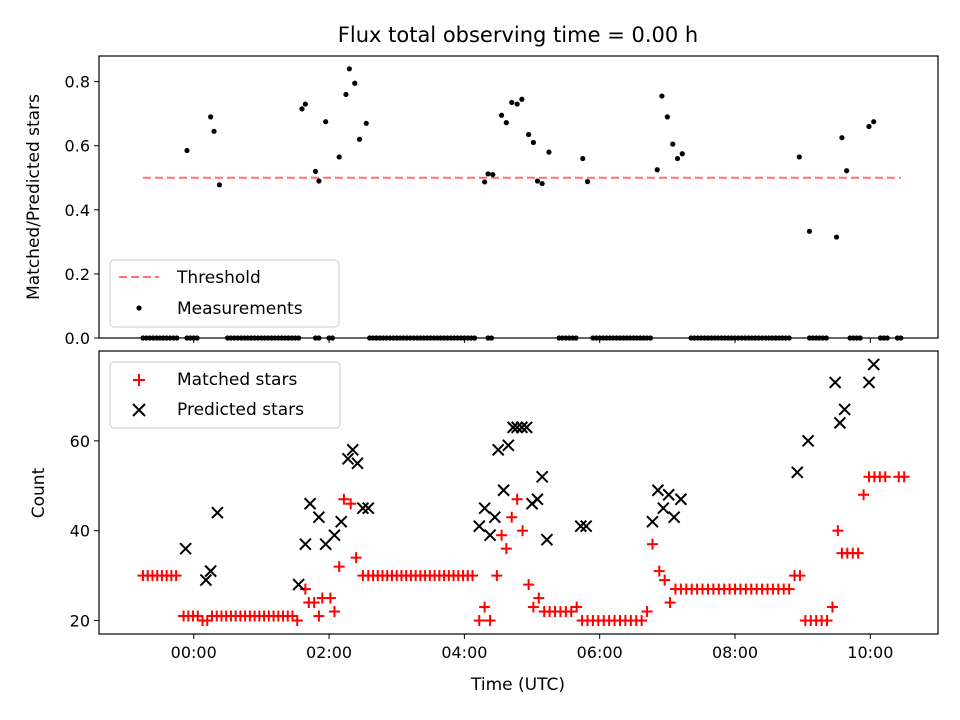  I want to click on ratio-legend-box, so click(224, 293).